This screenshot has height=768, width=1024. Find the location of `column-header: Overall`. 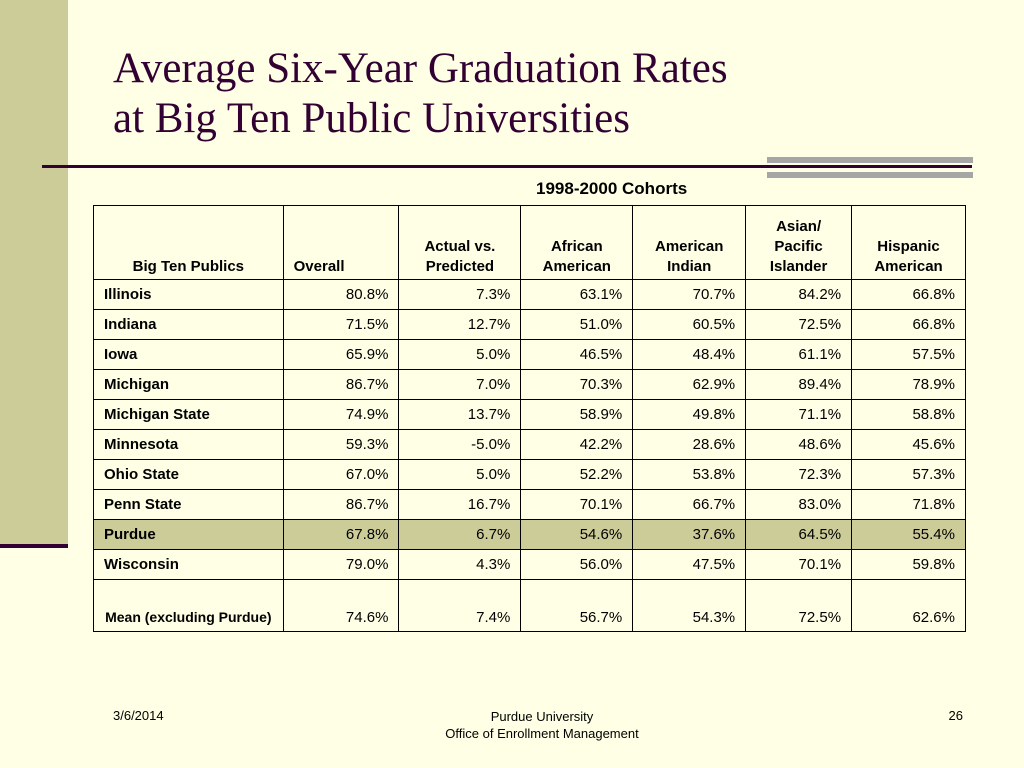

column-header: Overall is located at coordinates (341, 242).